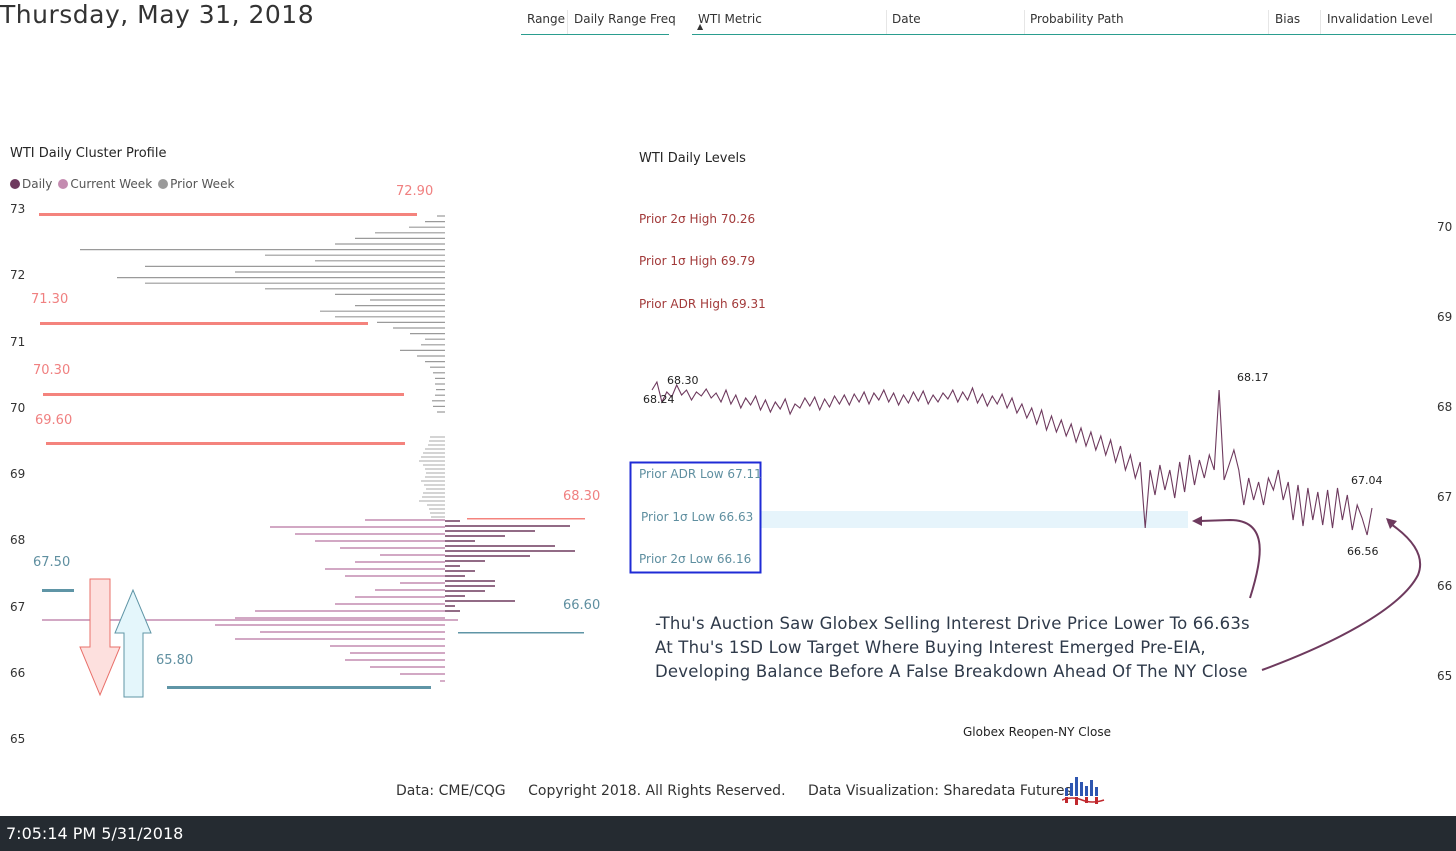 The image size is (1456, 851). What do you see at coordinates (700, 26) in the screenshot?
I see `sort-ascending-icon: ▲` at bounding box center [700, 26].